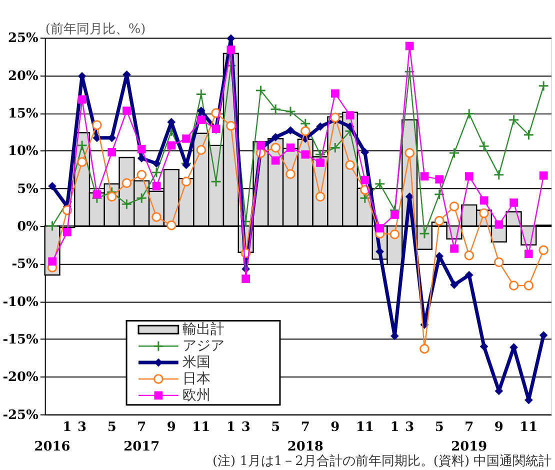 This screenshot has height=470, width=555. I want to click on legend-label: 米国, so click(196, 362).